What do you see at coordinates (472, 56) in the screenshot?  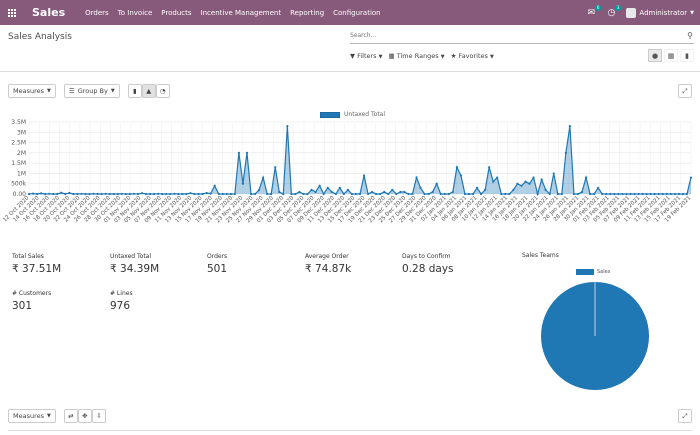 I see `favorites-button: ★ Favorites ▼` at bounding box center [472, 56].